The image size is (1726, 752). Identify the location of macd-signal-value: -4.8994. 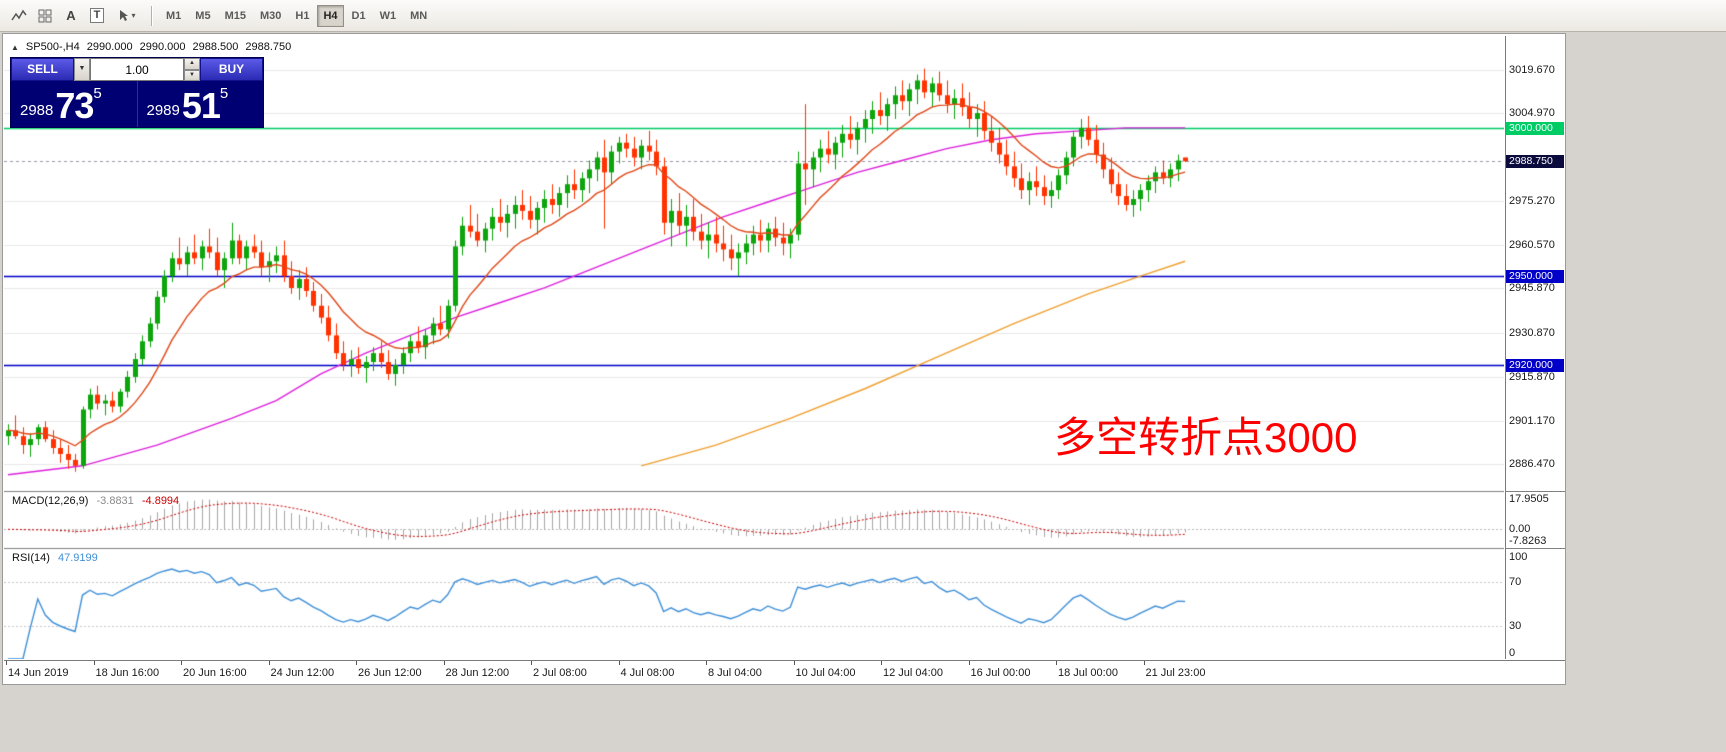
(160, 501).